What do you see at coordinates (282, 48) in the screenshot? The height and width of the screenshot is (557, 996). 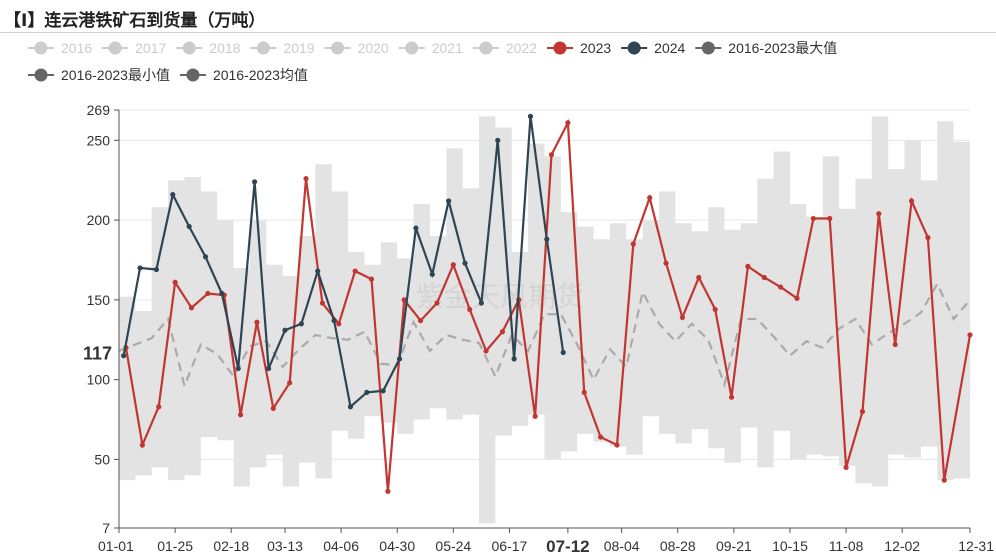 I see `legend-item-2019: 2019` at bounding box center [282, 48].